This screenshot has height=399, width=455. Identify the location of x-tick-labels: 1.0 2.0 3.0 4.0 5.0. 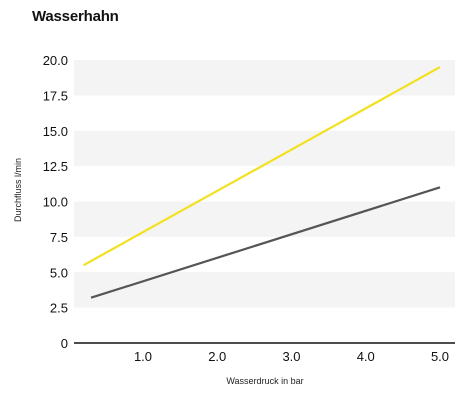
(291, 356).